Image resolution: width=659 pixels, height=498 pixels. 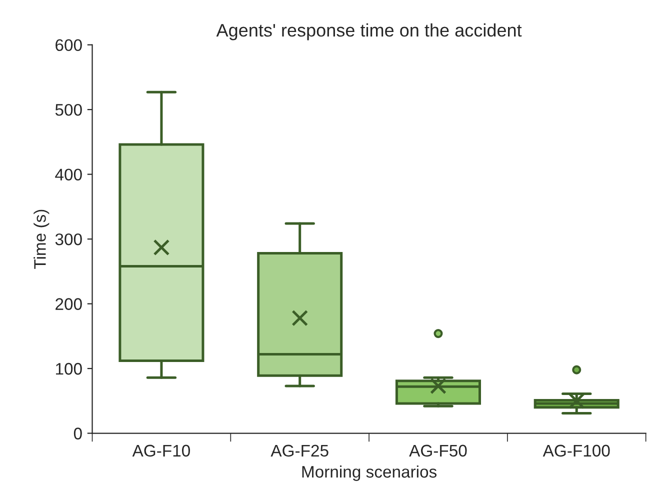 What do you see at coordinates (69, 304) in the screenshot?
I see `y-tick-label: 200` at bounding box center [69, 304].